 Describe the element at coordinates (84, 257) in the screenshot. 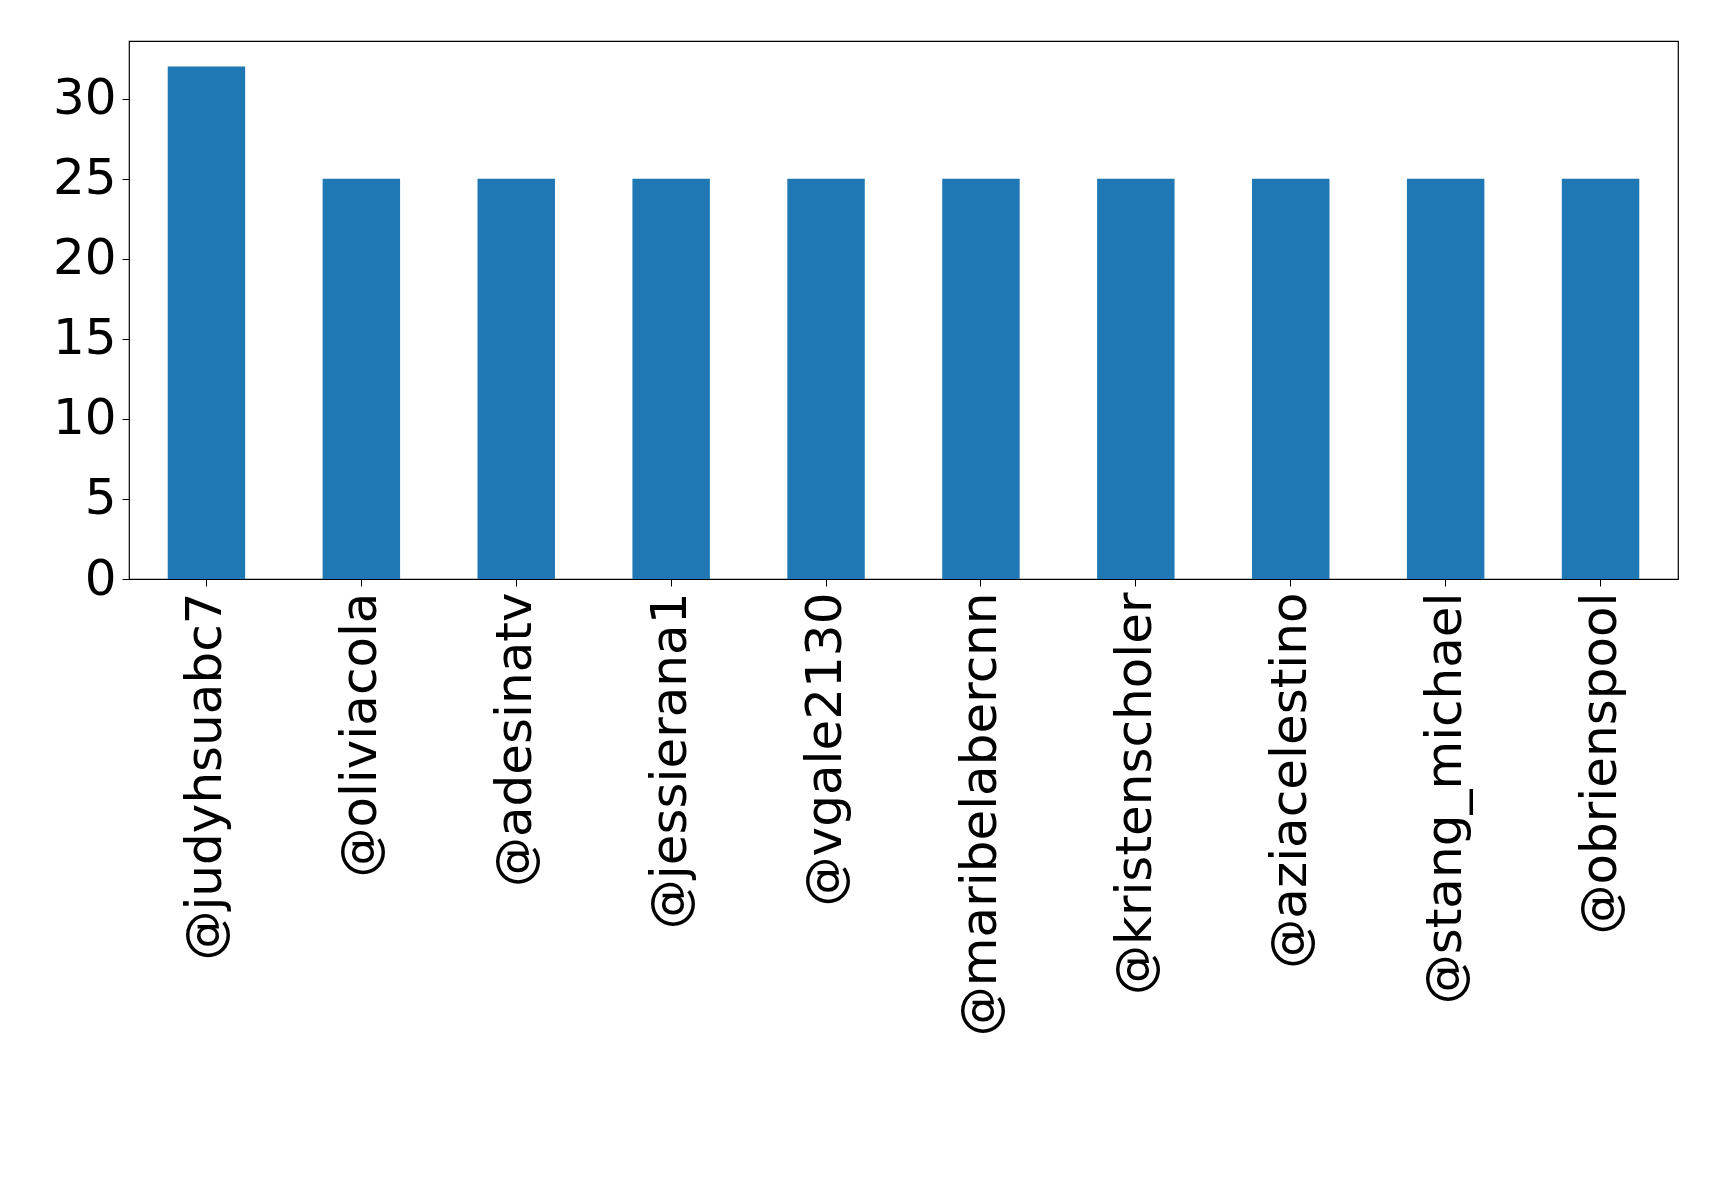

I see `y-tick-label: 20` at that location.